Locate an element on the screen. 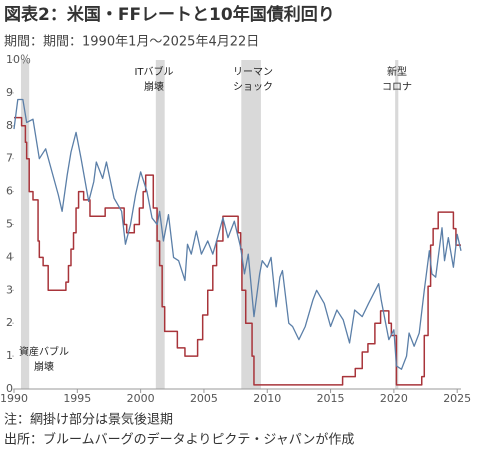 Image resolution: width=493 pixels, height=451 pixels. chart-title: 図表2：米国・FFレートと10年国債利回り is located at coordinates (169, 14).